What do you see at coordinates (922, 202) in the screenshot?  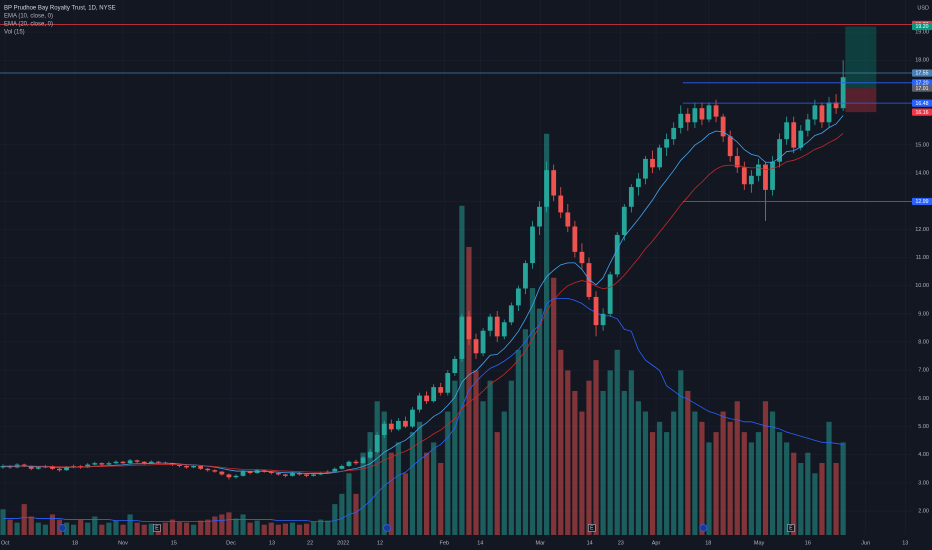 I see `price-label: 12.99` at bounding box center [922, 202].